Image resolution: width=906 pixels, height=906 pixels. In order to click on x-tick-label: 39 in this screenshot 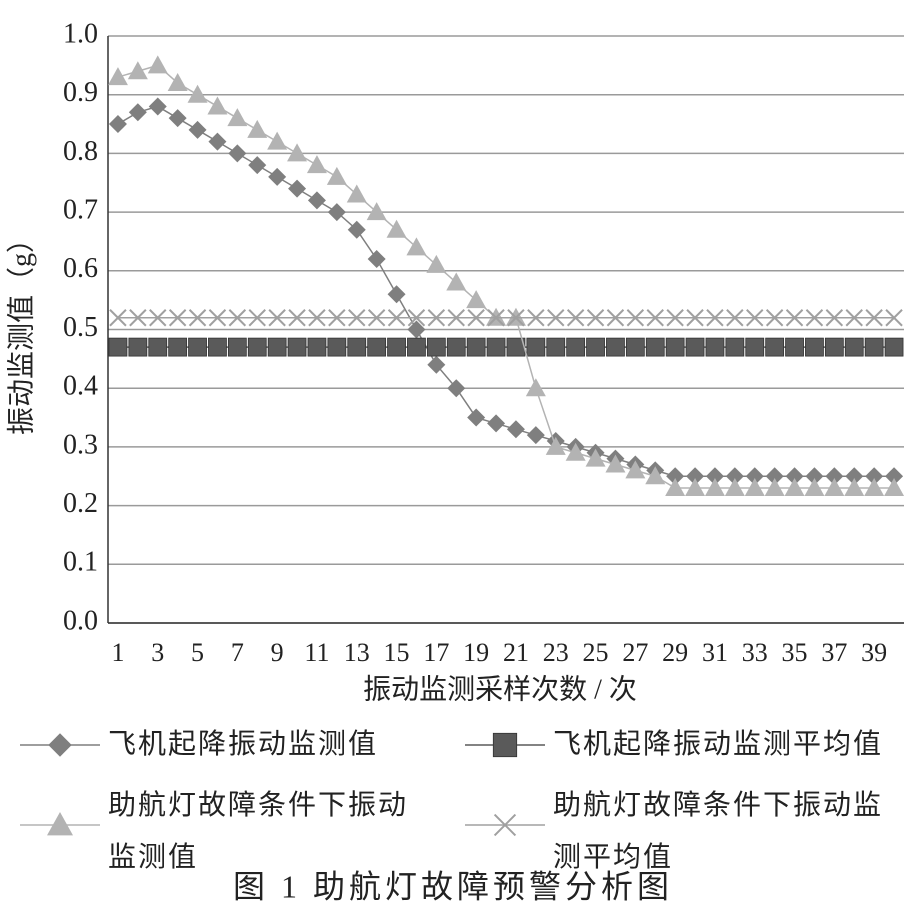, I will do `click(874, 652)`.